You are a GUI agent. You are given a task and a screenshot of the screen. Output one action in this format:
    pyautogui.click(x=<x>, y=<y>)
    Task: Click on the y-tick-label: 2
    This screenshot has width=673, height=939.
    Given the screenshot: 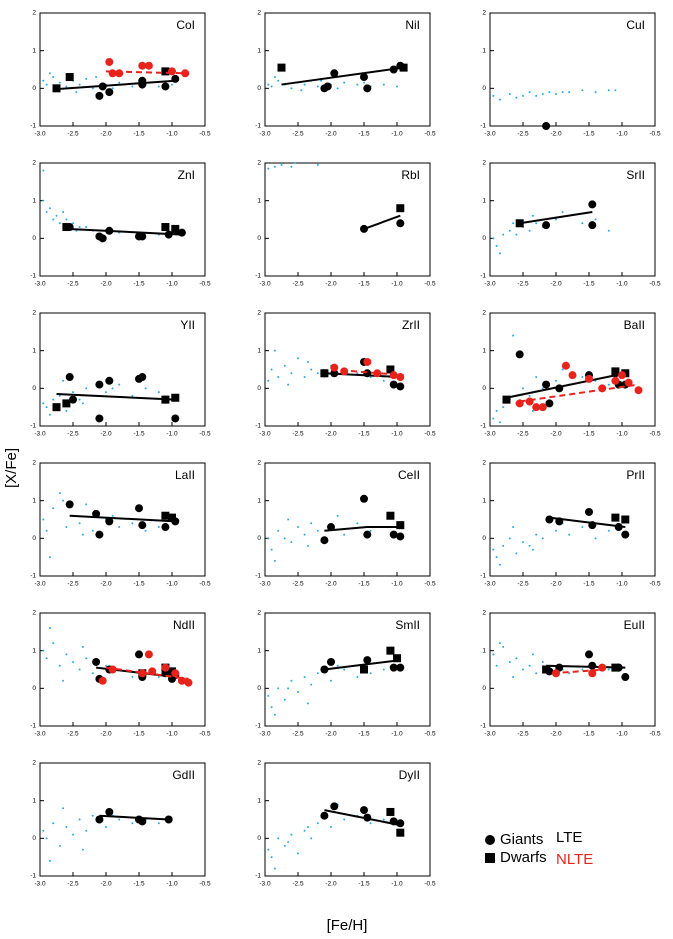 What is the action you would take?
    pyautogui.click(x=34, y=613)
    